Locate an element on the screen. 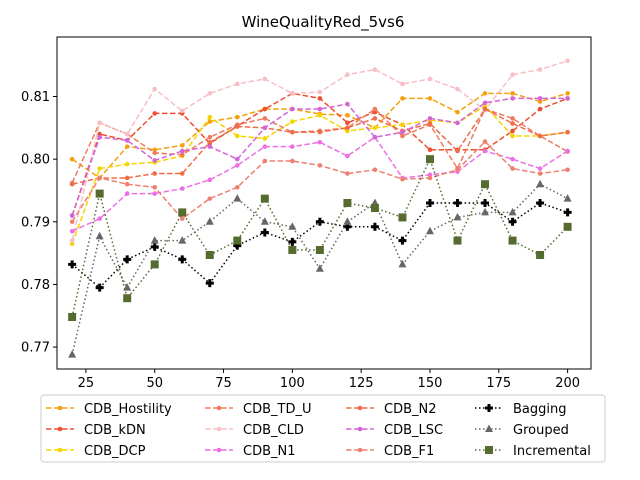 The width and height of the screenshot is (640, 480). legend-entry-bagging: Bagging is located at coordinates (521, 409).